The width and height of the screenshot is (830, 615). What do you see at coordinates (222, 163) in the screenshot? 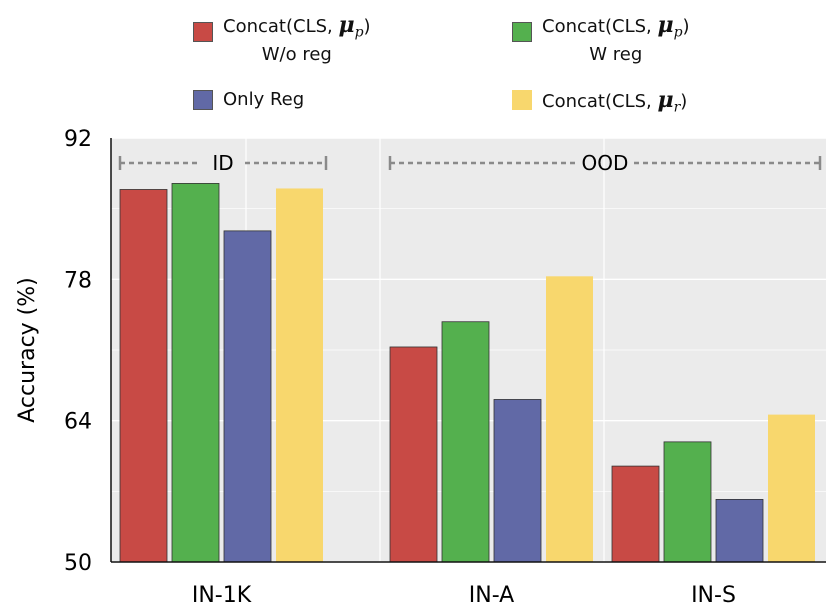
I see `region-label-id: ID` at bounding box center [222, 163].